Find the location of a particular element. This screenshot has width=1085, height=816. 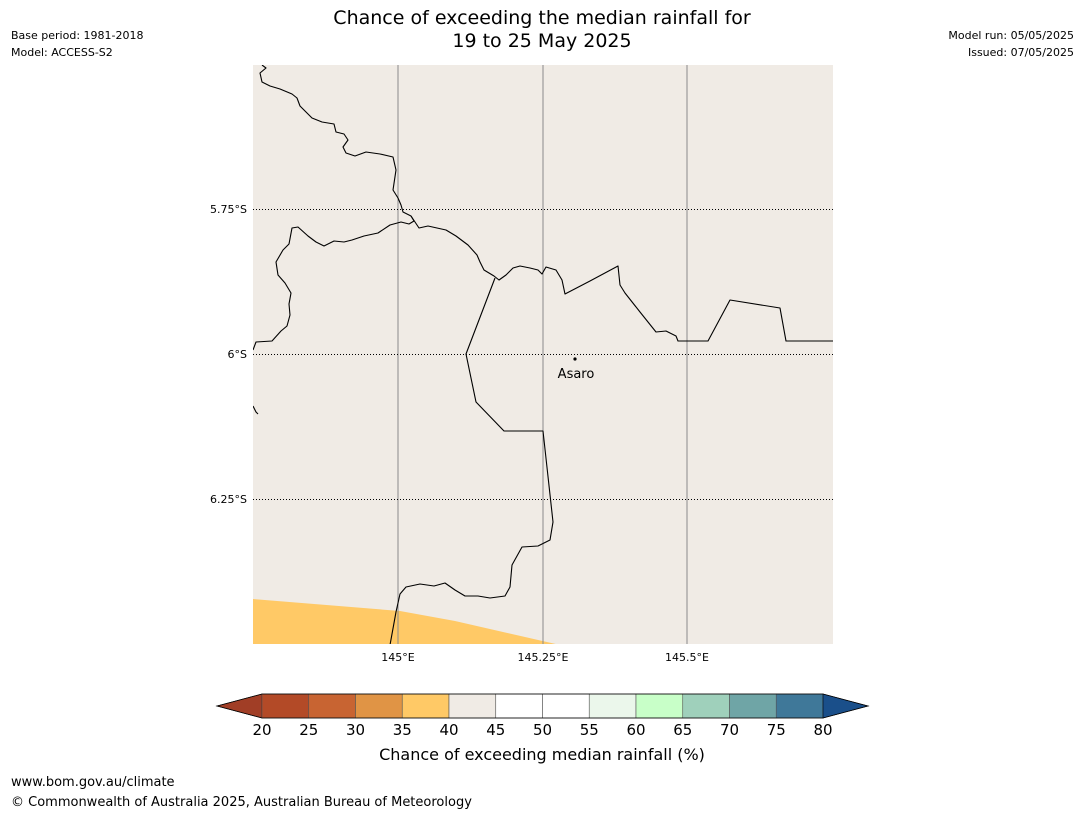

colorbar-extension-low is located at coordinates (239, 706).